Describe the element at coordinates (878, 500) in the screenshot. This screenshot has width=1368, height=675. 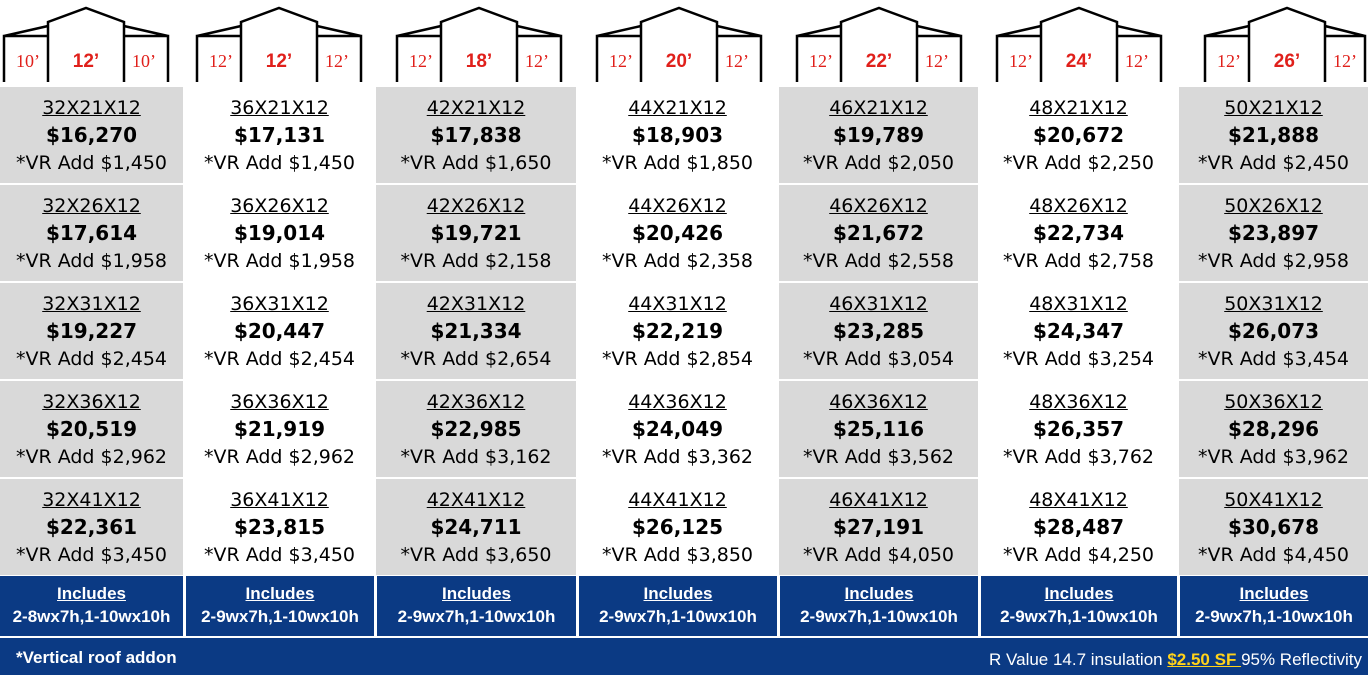
I see `building-size: 46X41X12` at that location.